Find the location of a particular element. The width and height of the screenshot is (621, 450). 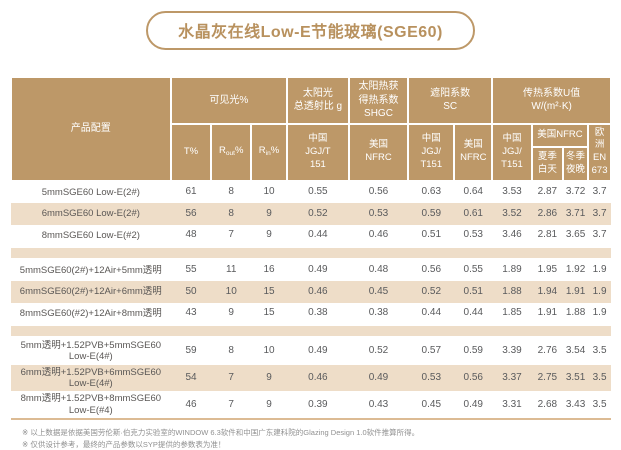

value-cell: 3.53 is located at coordinates (512, 192).